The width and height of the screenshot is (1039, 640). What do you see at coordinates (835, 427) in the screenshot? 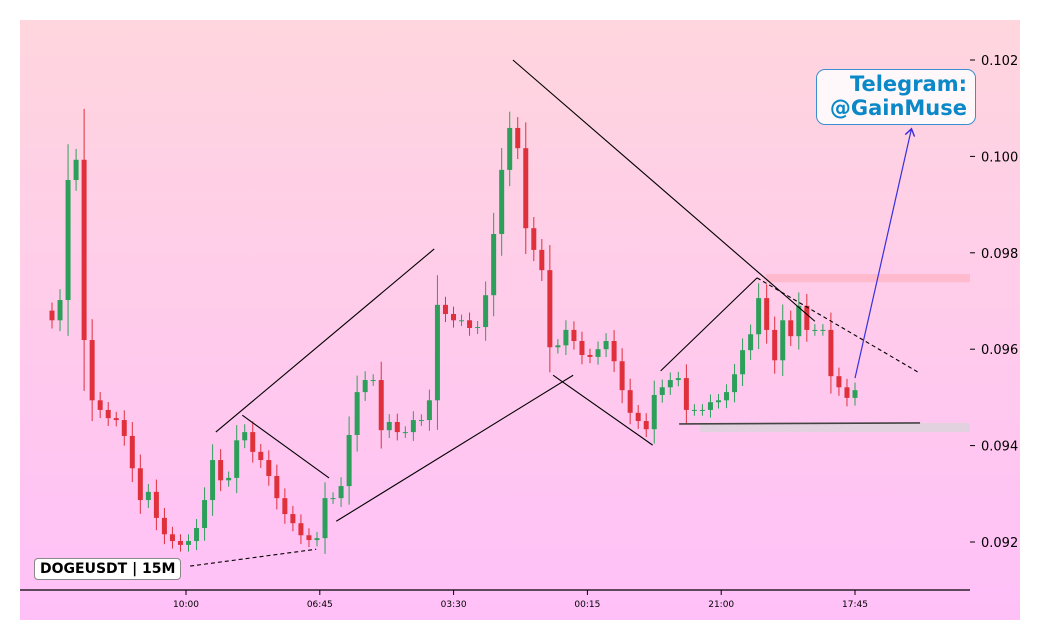
I see `support-zone` at bounding box center [835, 427].